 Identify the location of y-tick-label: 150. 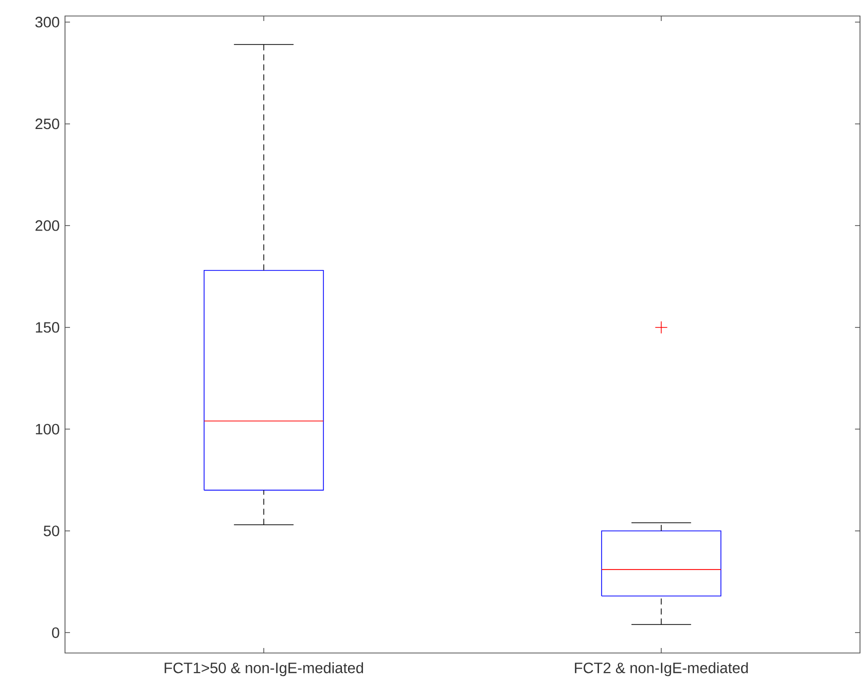
(48, 327).